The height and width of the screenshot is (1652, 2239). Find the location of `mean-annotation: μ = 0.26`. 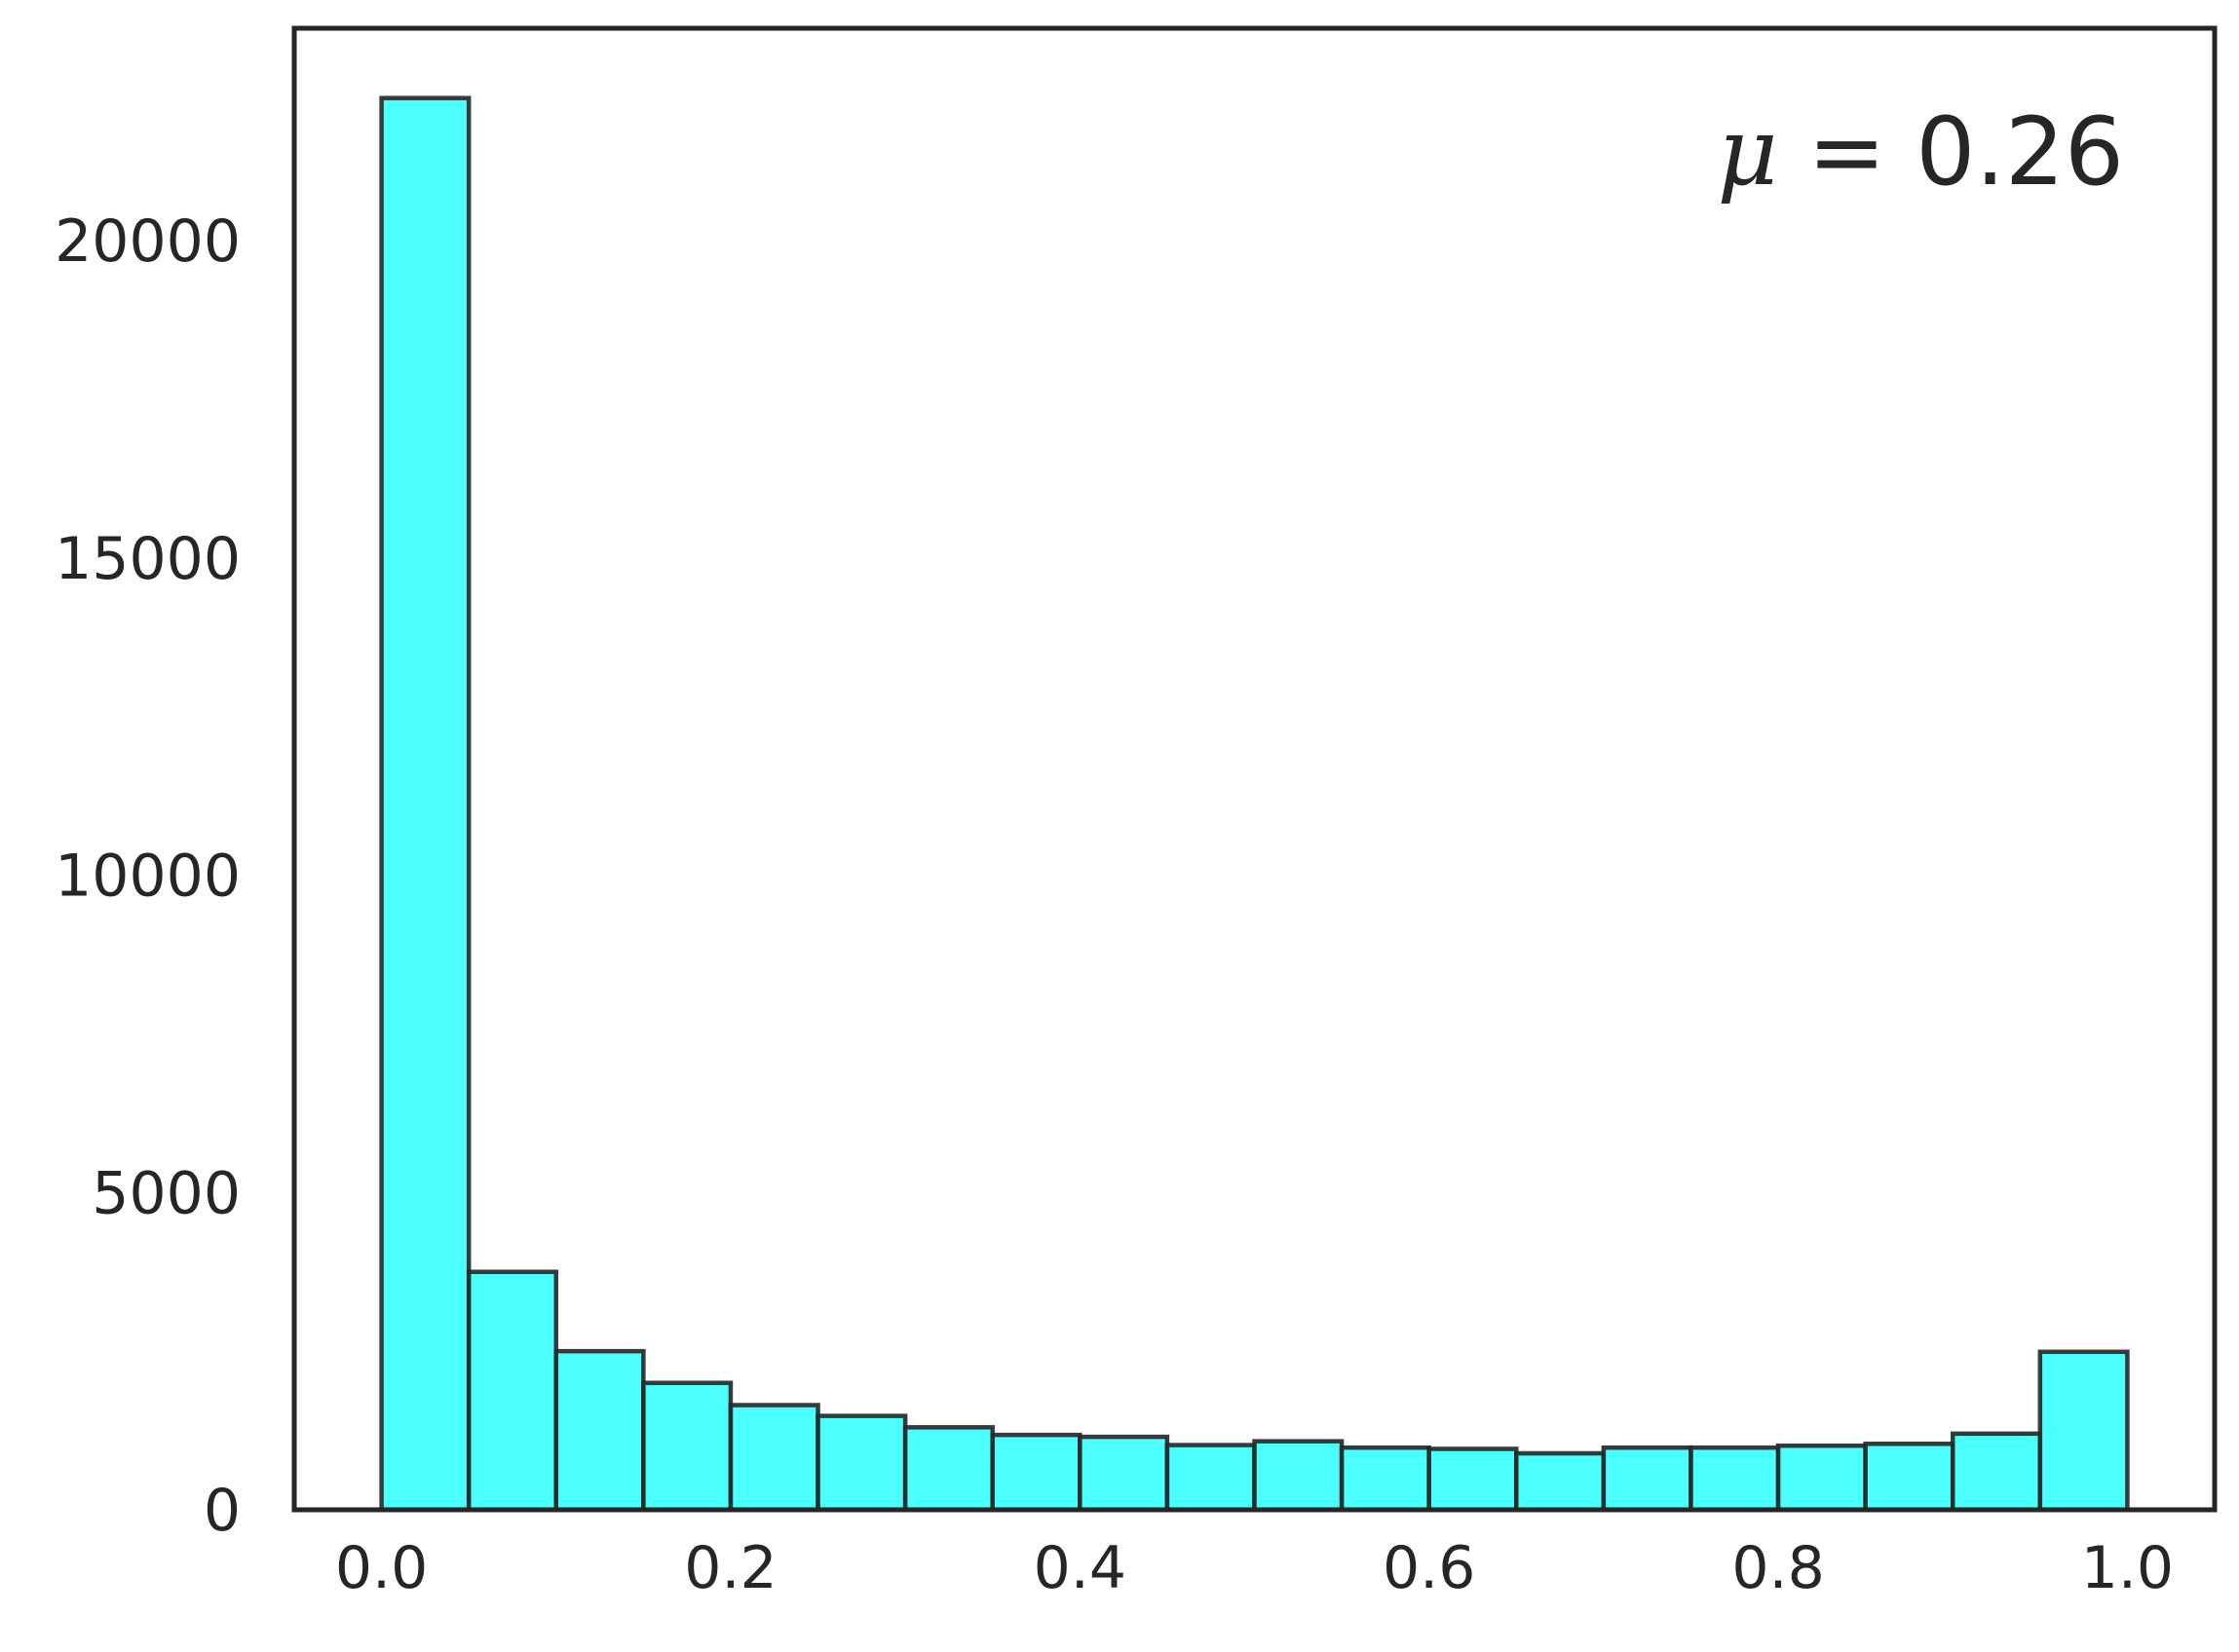

mean-annotation: μ = 0.26 is located at coordinates (1920, 152).